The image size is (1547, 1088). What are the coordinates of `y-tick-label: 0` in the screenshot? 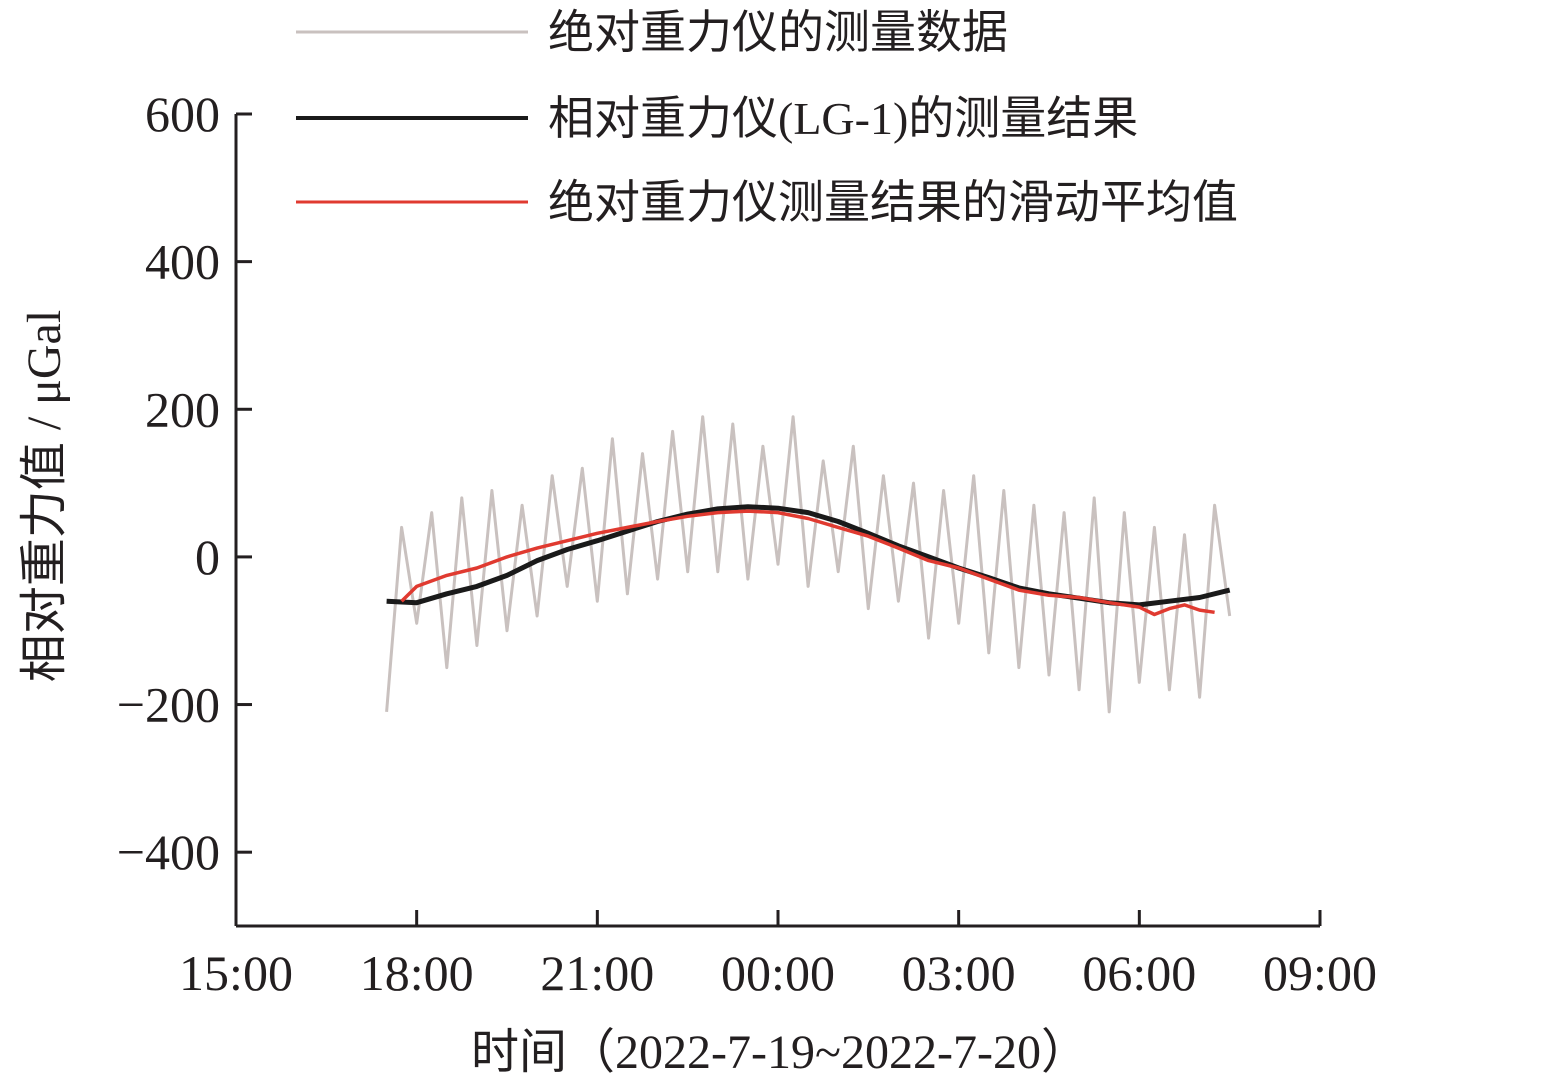 It's located at (207, 557).